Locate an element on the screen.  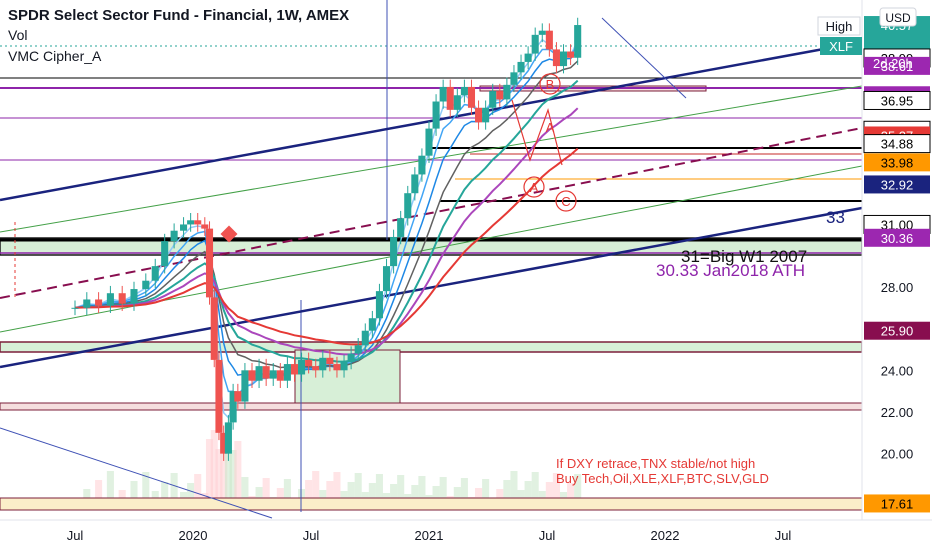
high-tag-bg is located at coordinates (839, 26).